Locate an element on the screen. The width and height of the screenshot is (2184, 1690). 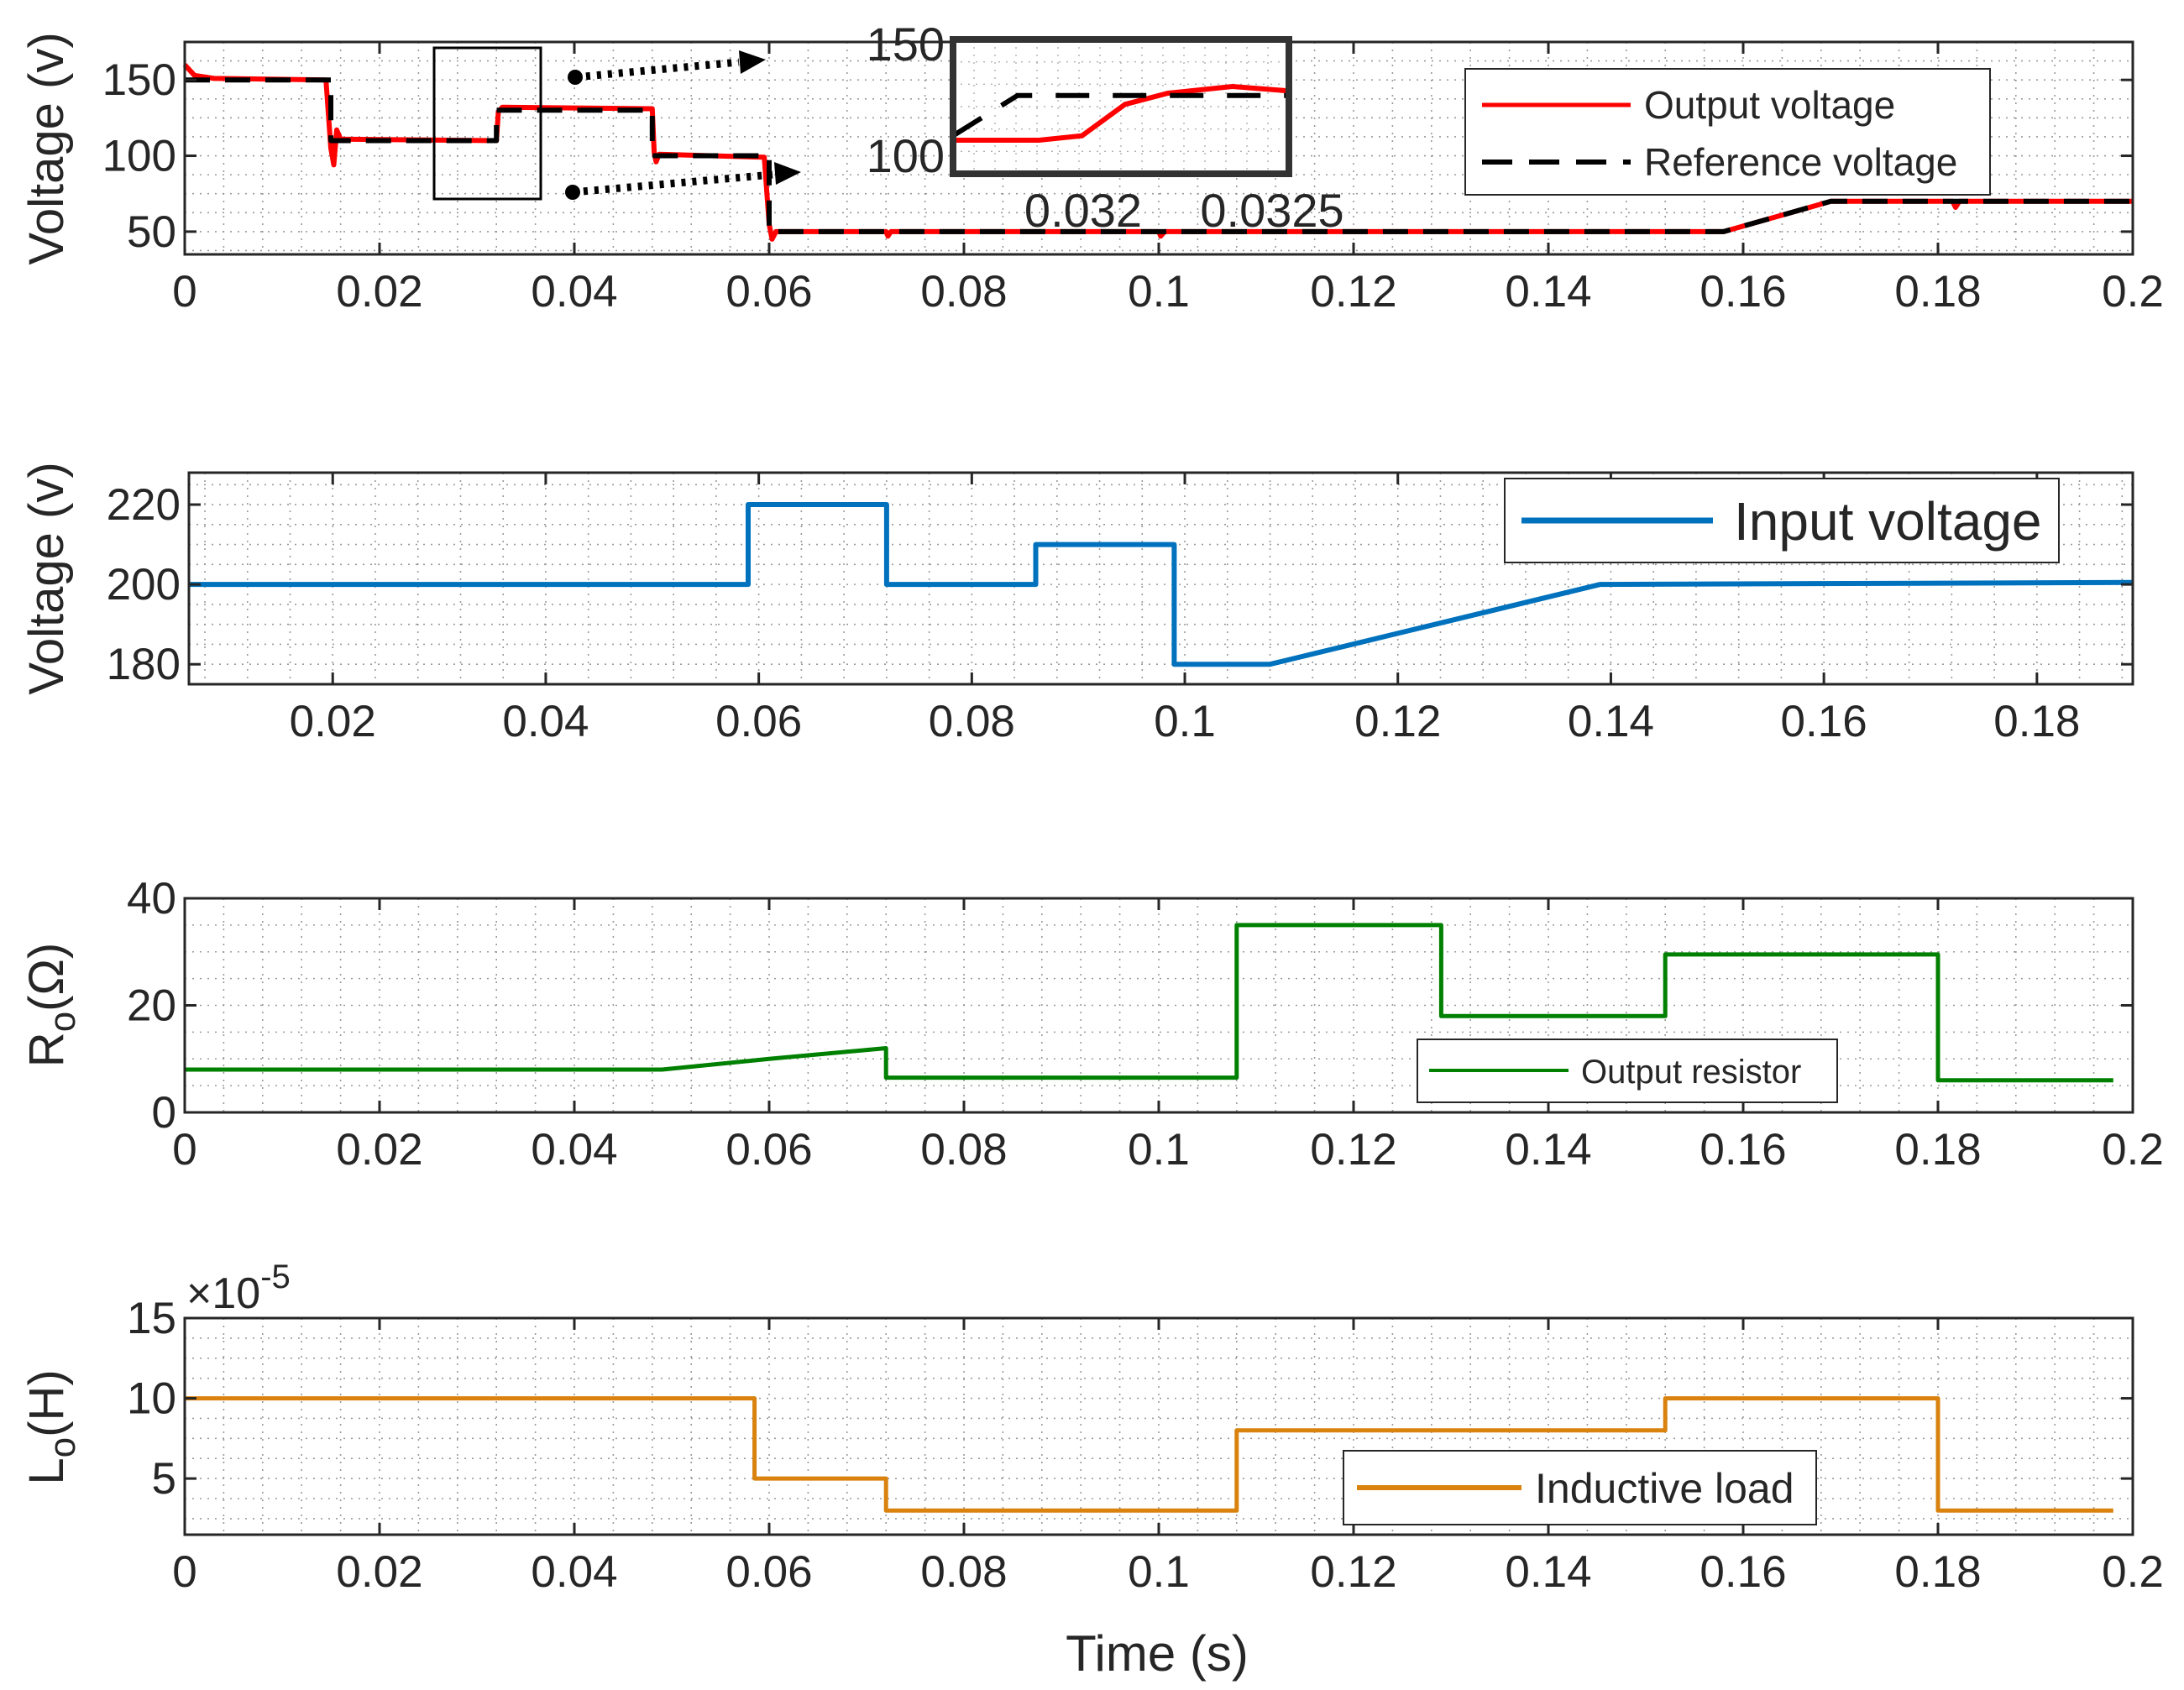
y-tick-label: 200 is located at coordinates (144, 585).